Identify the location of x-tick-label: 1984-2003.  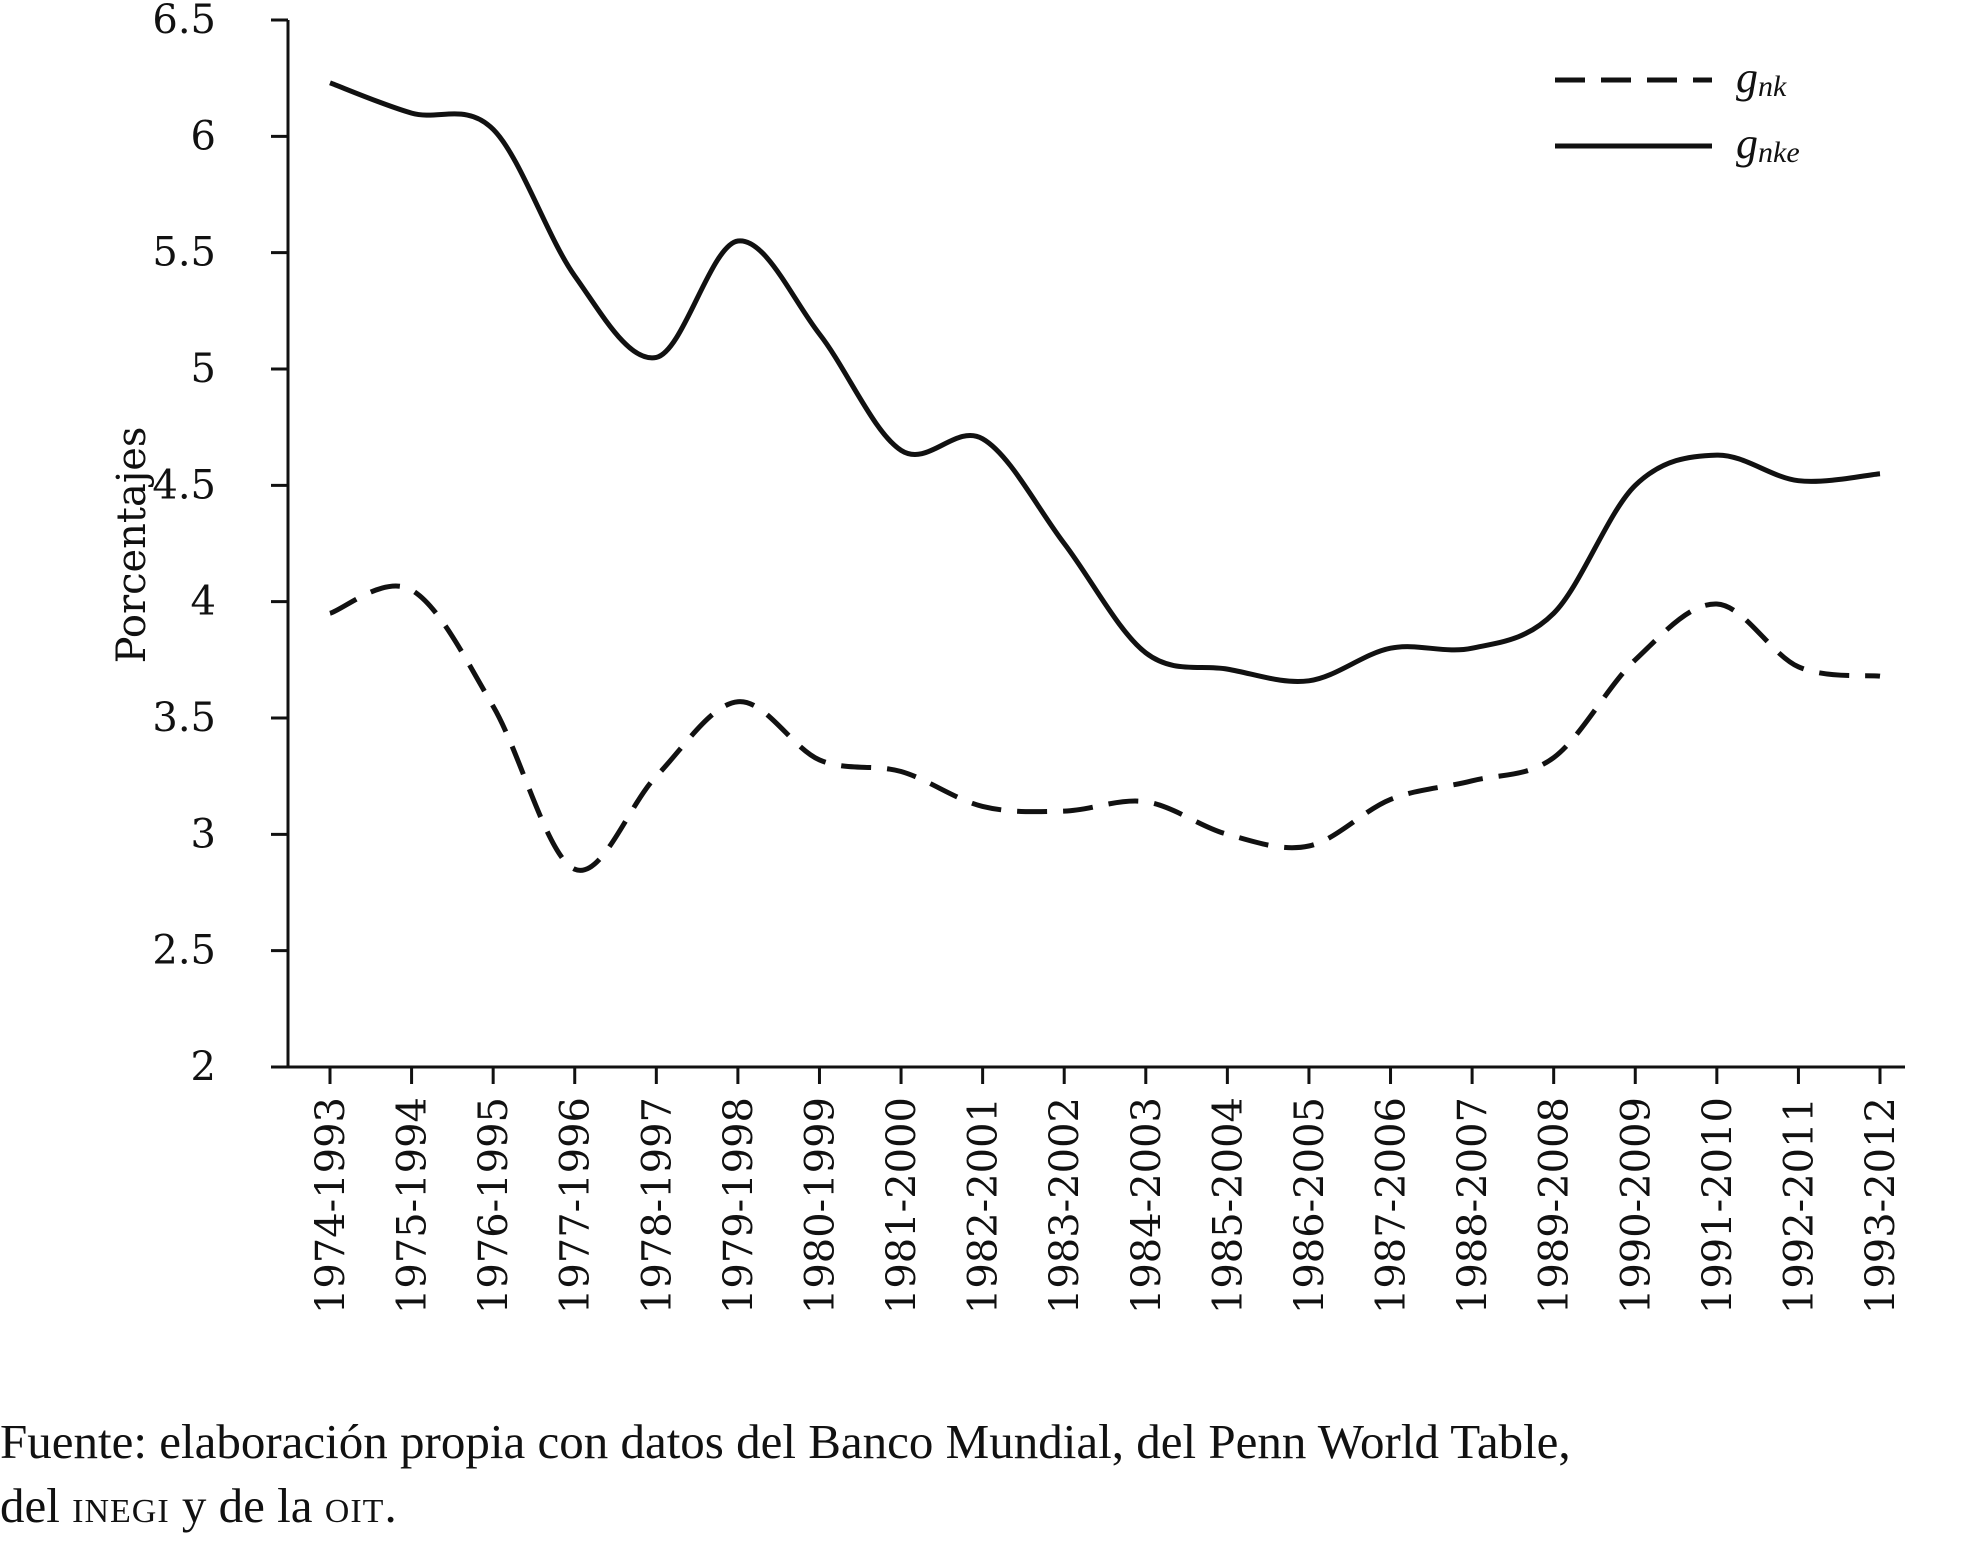
(1147, 1205).